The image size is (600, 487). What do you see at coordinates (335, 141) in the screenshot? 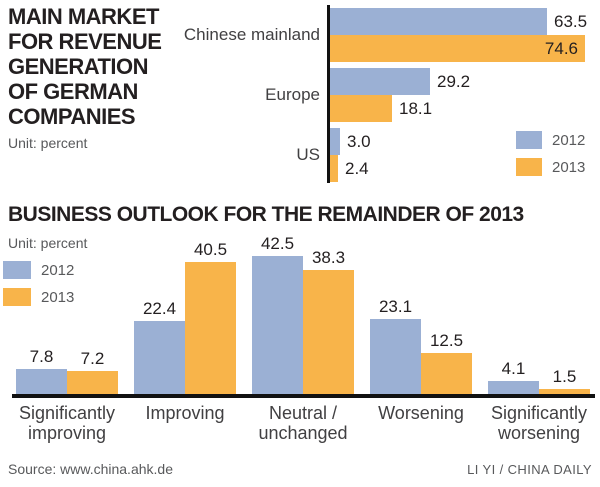
I see `bar-2012-us` at bounding box center [335, 141].